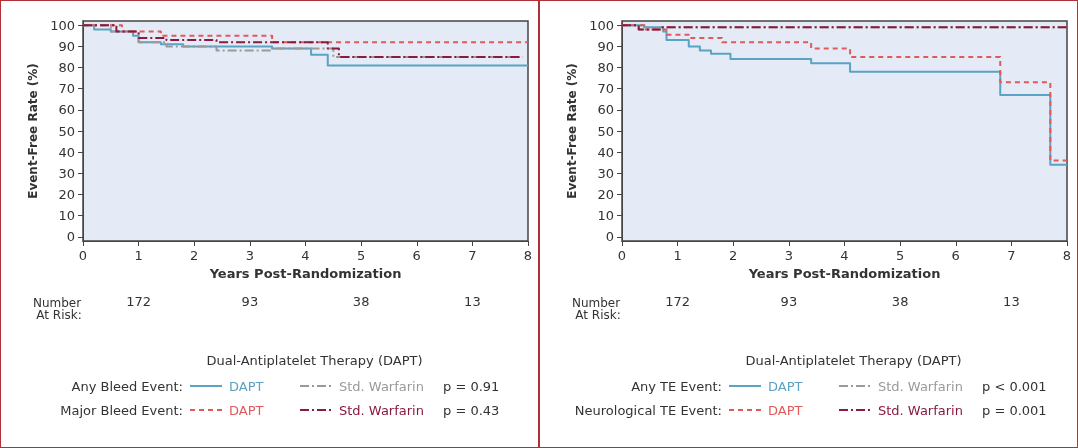 This screenshot has height=448, width=1078. Describe the element at coordinates (1014, 410) in the screenshot. I see `text: p = 0.001` at that location.